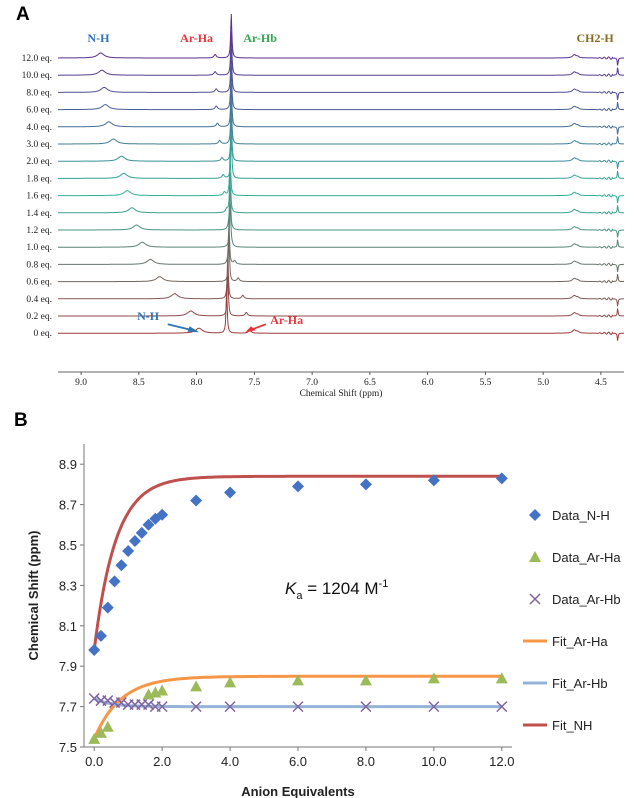 The height and width of the screenshot is (798, 634). I want to click on x-tick-label: 7.0, so click(312, 383).